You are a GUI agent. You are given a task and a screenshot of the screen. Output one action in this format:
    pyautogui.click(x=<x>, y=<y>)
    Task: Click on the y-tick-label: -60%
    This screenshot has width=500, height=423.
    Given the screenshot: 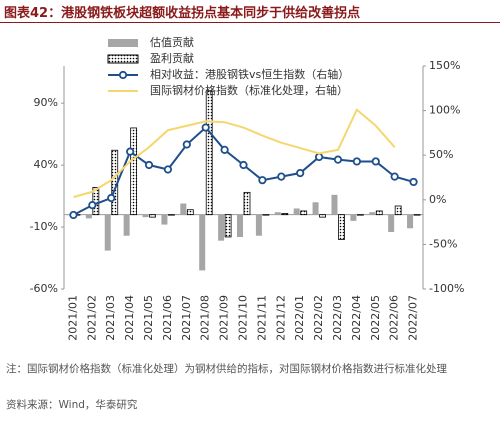 What is the action you would take?
    pyautogui.click(x=44, y=288)
    